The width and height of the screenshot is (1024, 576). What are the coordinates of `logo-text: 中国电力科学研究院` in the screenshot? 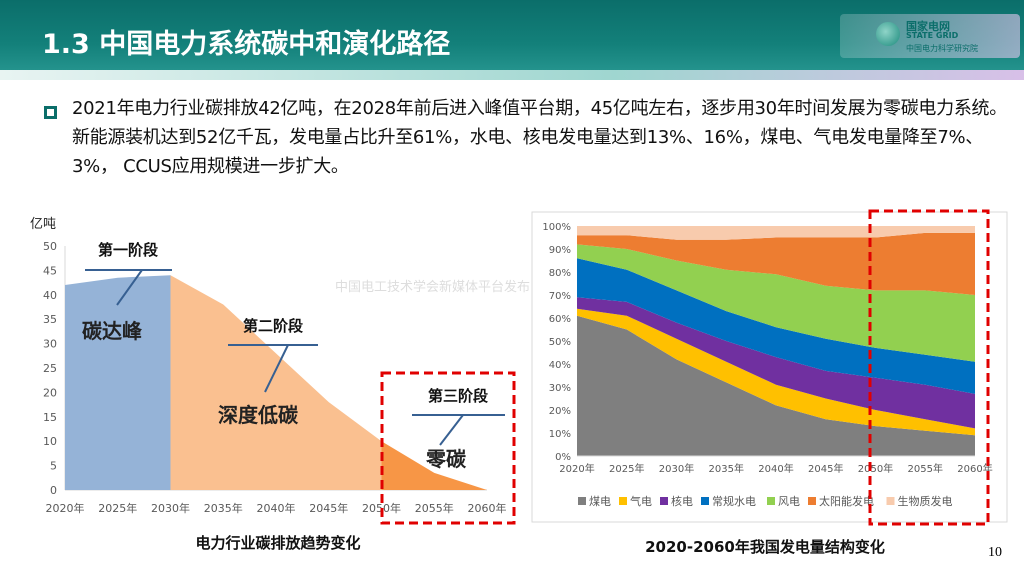 It's located at (942, 48).